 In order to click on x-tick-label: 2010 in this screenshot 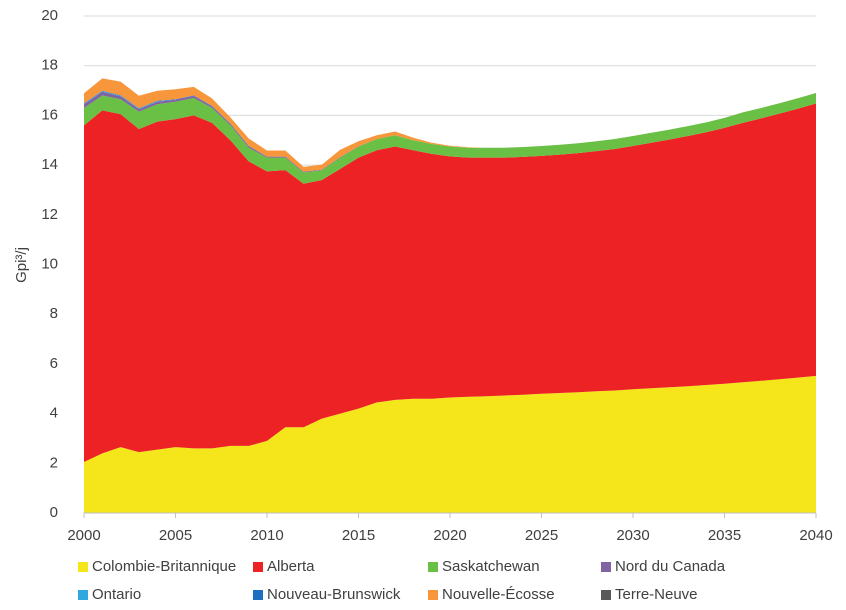, I will do `click(266, 535)`.